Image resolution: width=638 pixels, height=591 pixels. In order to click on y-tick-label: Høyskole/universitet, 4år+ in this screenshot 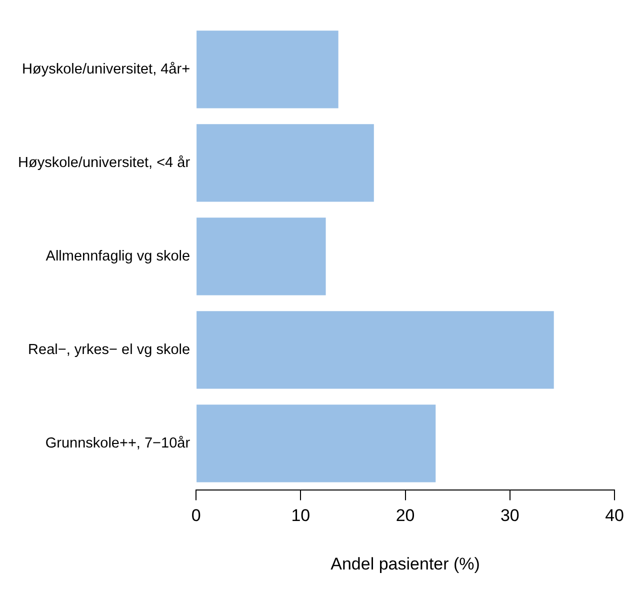, I will do `click(106, 69)`.